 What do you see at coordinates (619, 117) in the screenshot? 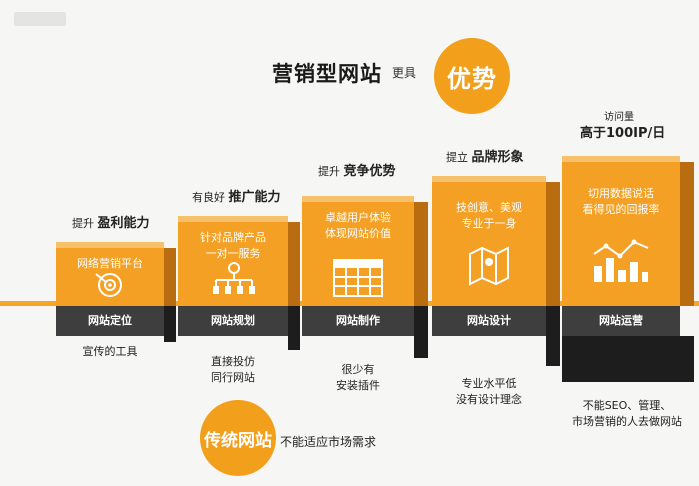
I see `step-benefit-small: 访问量` at bounding box center [619, 117].